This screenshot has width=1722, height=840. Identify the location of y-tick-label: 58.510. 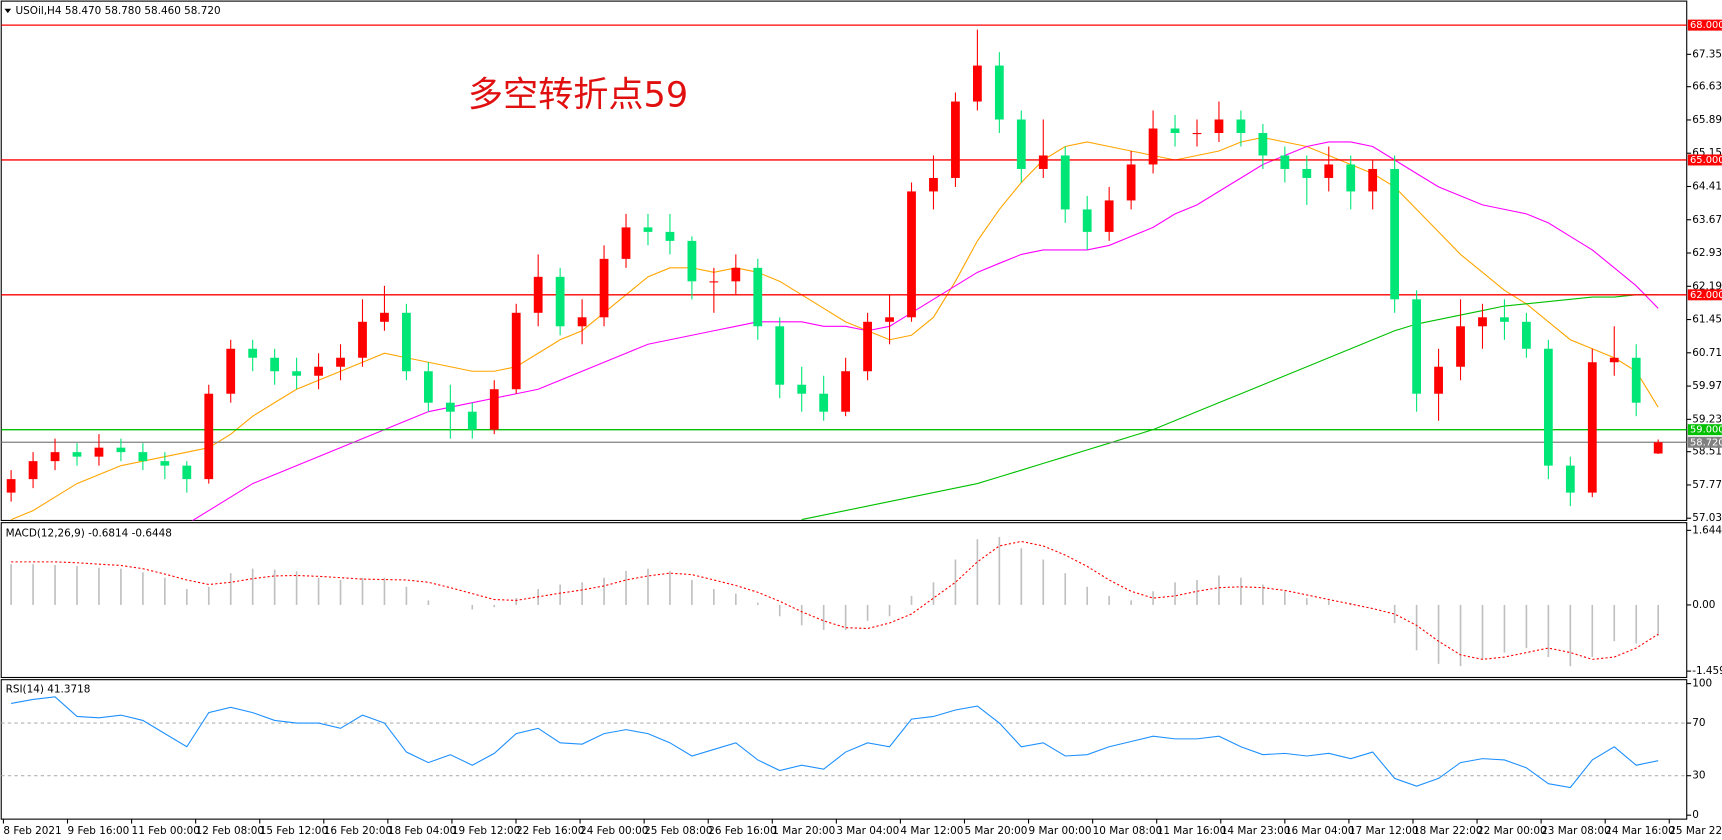
(1707, 452).